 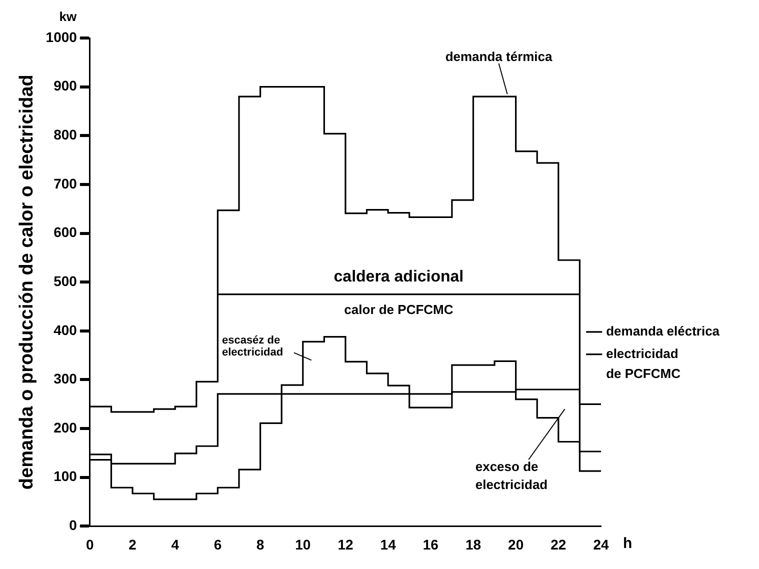 What do you see at coordinates (66, 183) in the screenshot?
I see `y-tick-label: 700` at bounding box center [66, 183].